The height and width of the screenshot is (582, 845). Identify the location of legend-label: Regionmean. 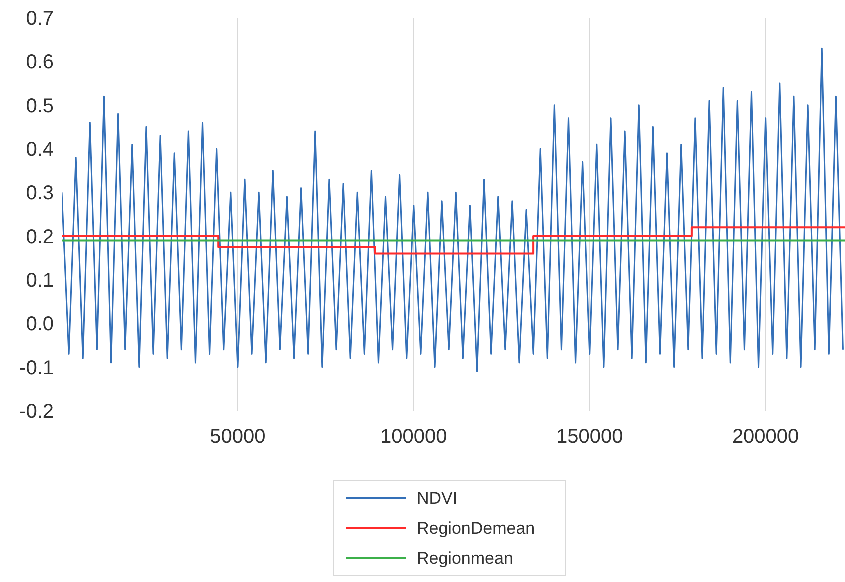
(465, 558).